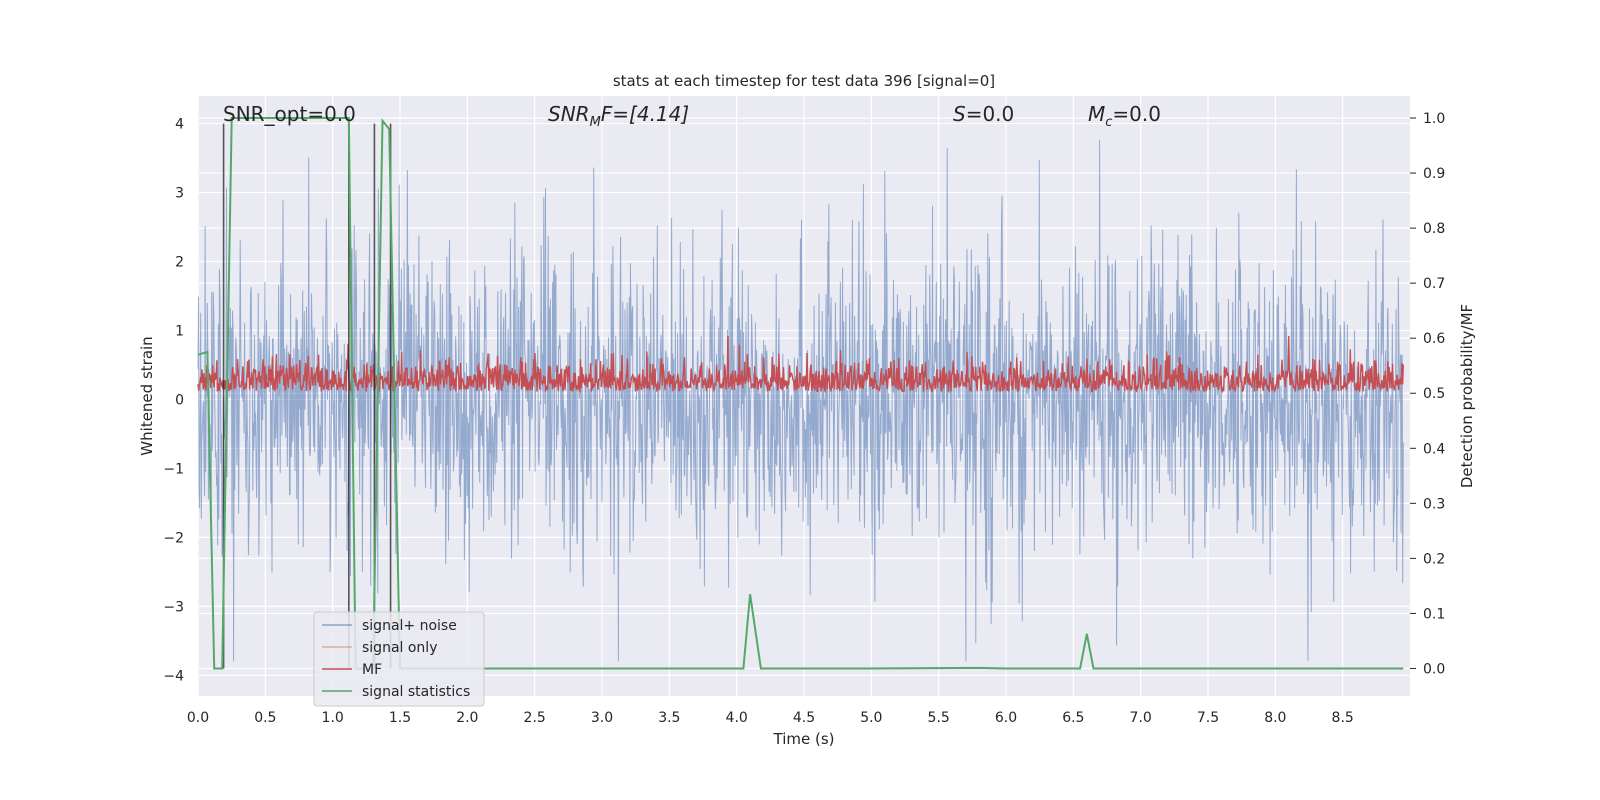 The width and height of the screenshot is (1600, 800). Describe the element at coordinates (1073, 718) in the screenshot. I see `x-tick-label: 6.5` at that location.